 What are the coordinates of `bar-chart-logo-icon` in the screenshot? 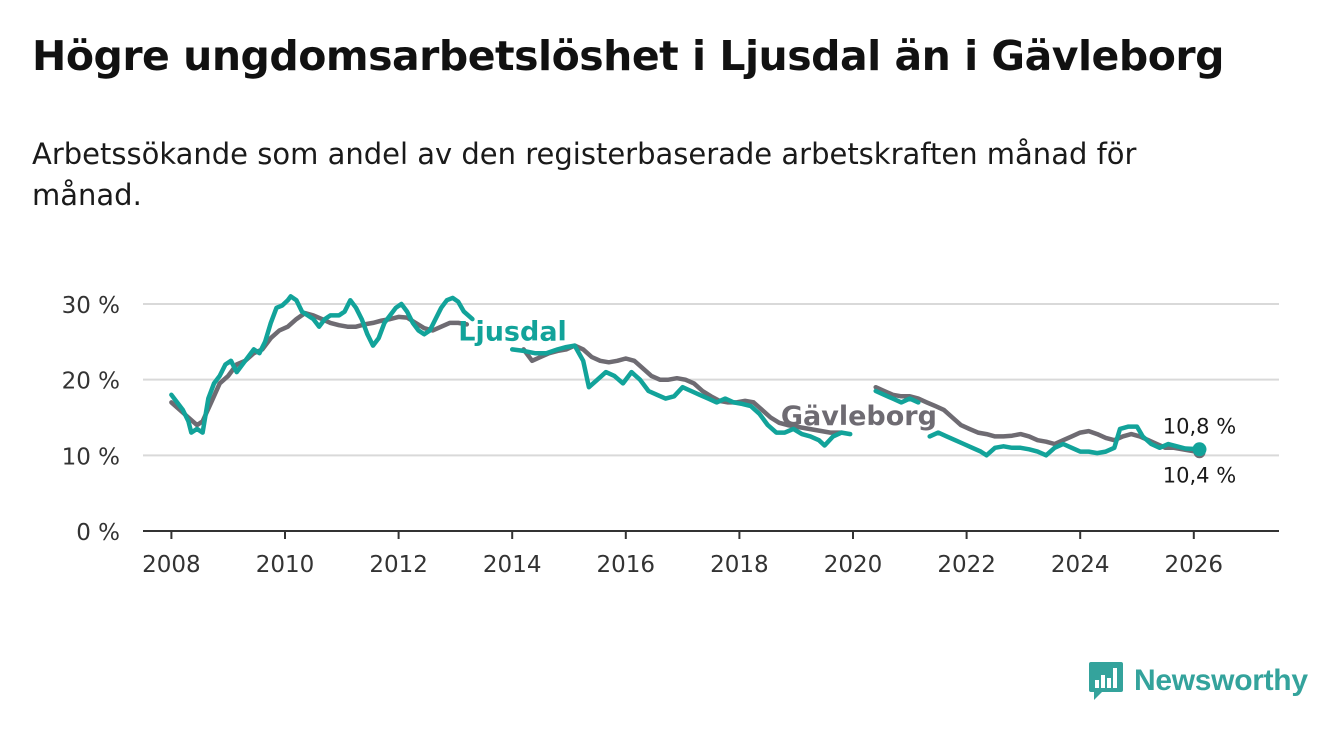 It's located at (1106, 681).